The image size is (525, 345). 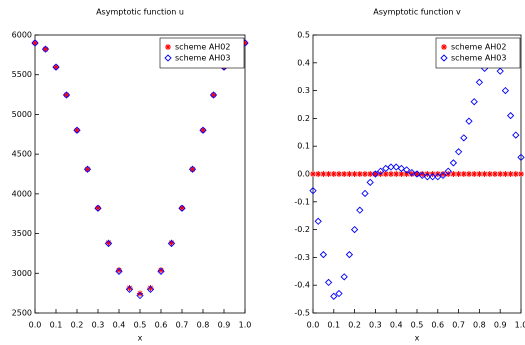 I want to click on y-tick-label: 0.0, so click(x=303, y=174).